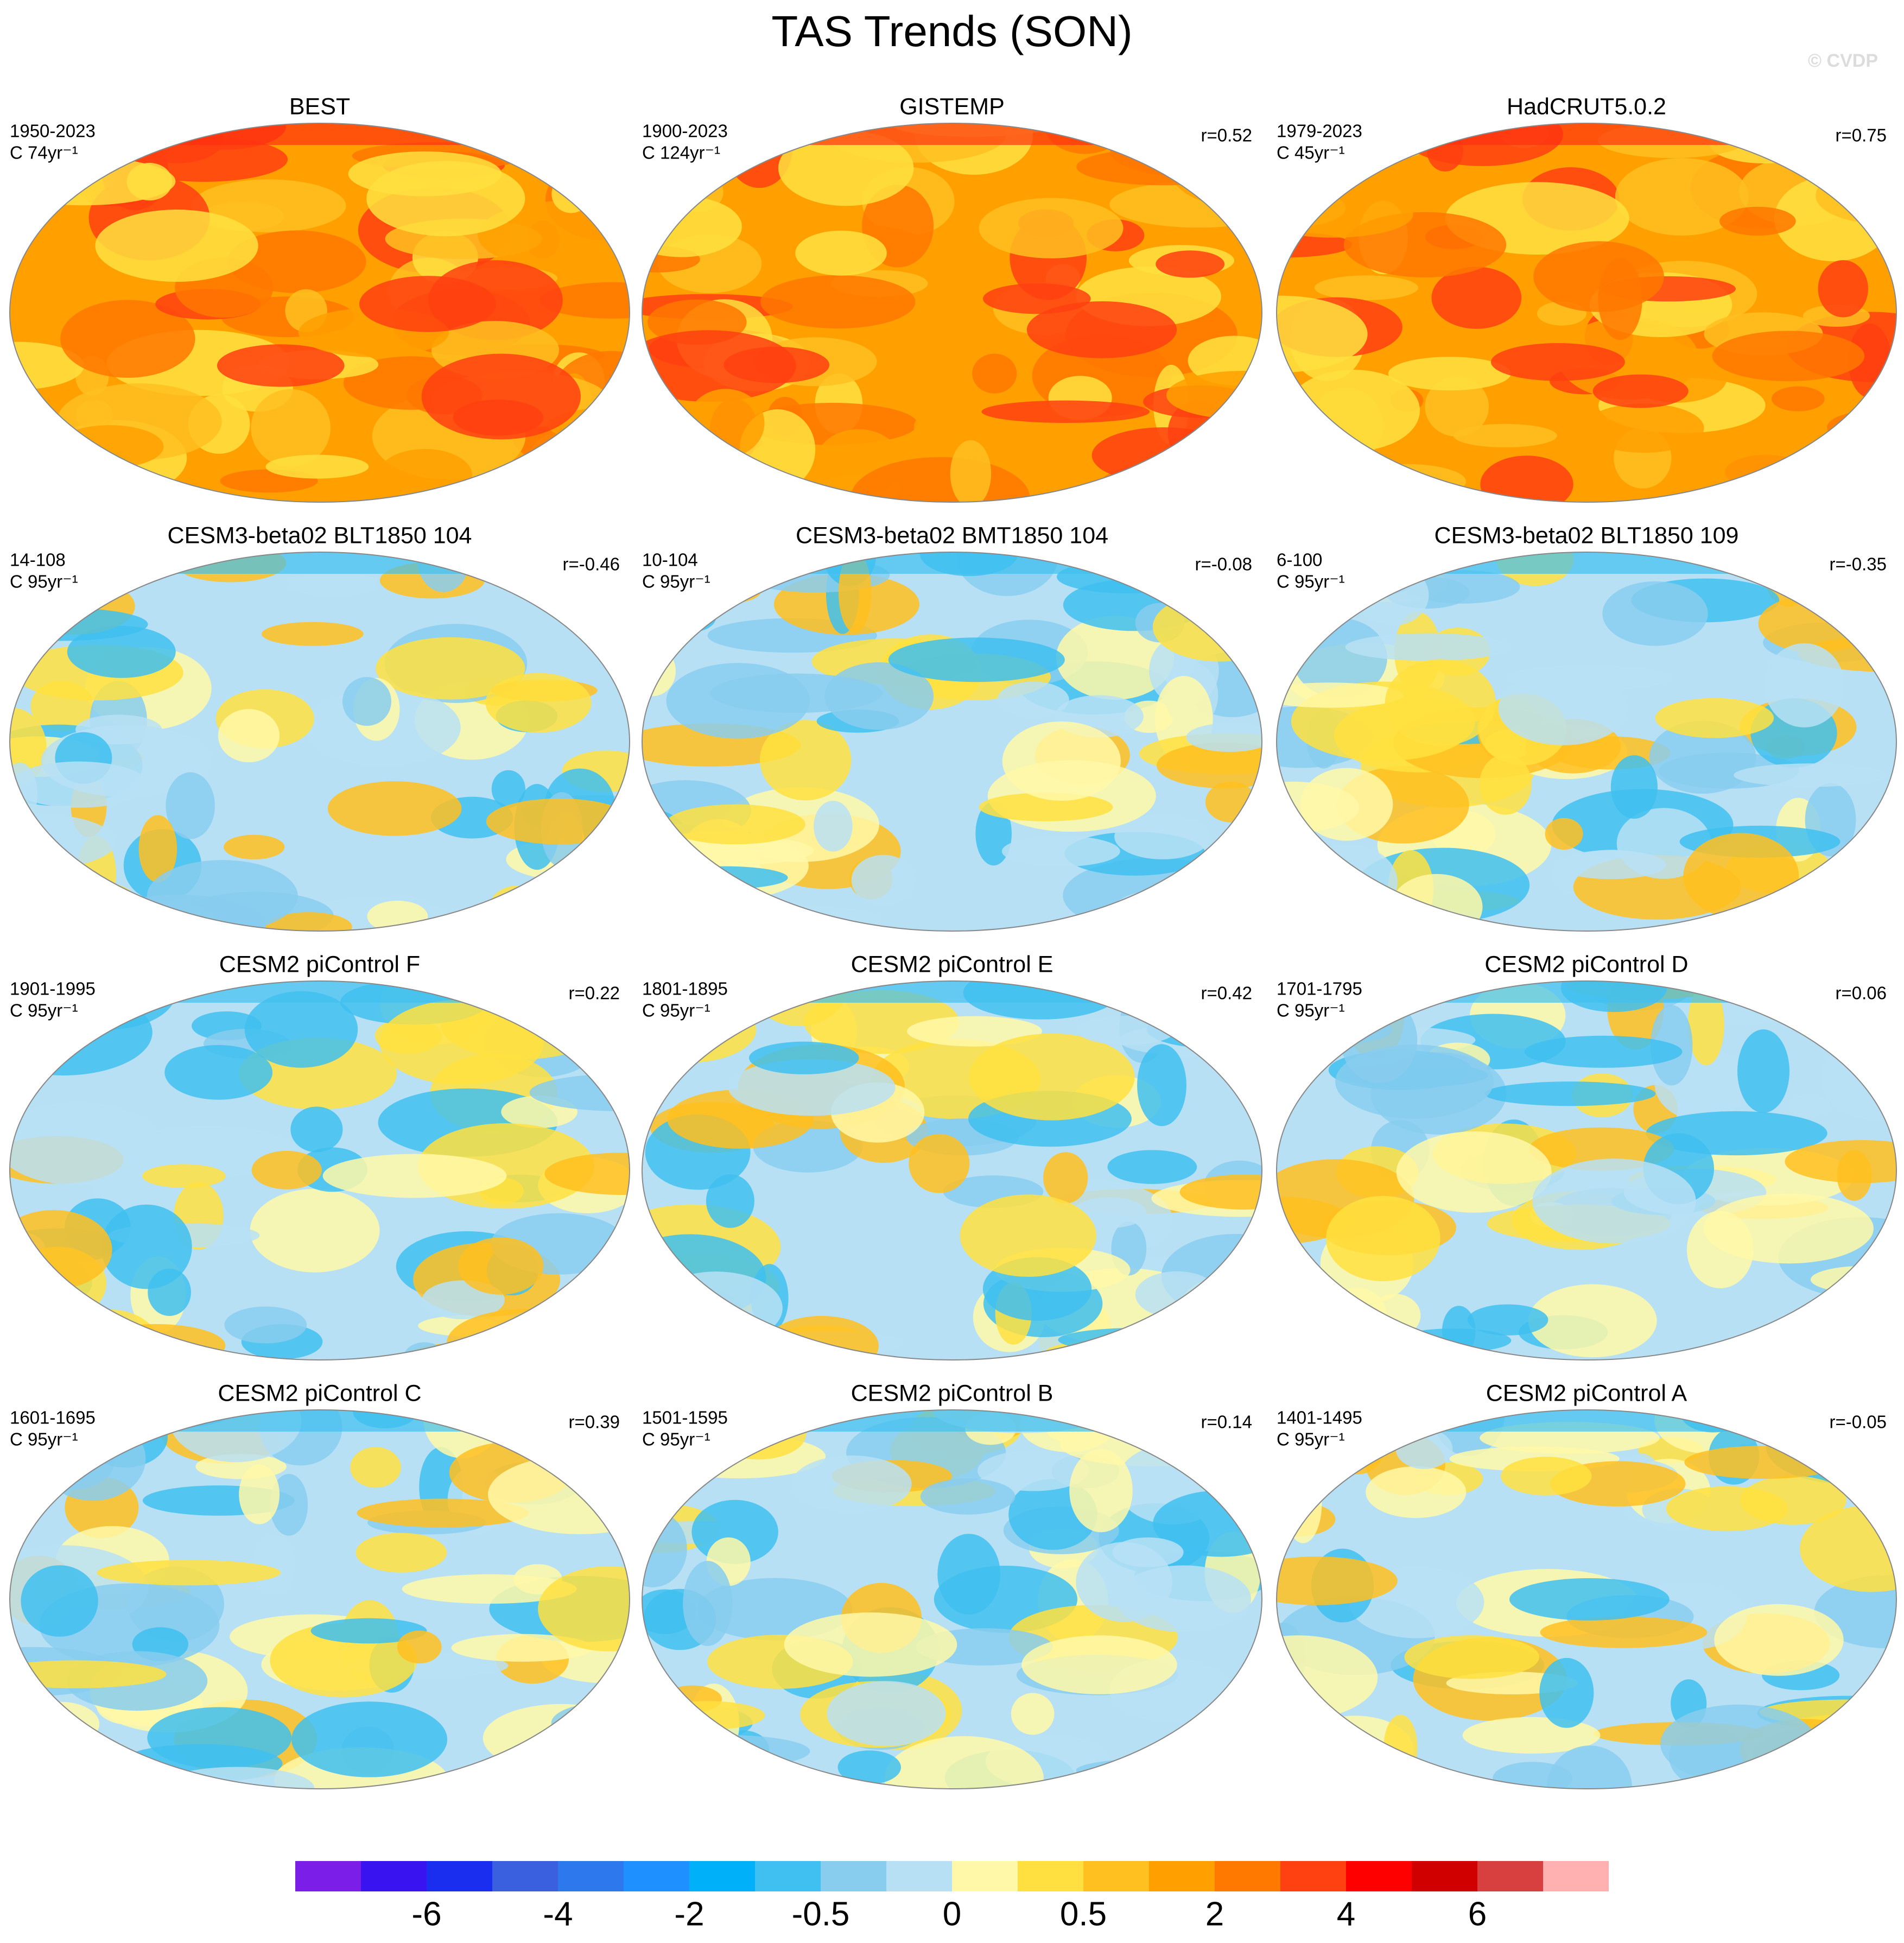 Image resolution: width=1904 pixels, height=1943 pixels. What do you see at coordinates (1227, 993) in the screenshot?
I see `panel-r: r=0.42` at bounding box center [1227, 993].